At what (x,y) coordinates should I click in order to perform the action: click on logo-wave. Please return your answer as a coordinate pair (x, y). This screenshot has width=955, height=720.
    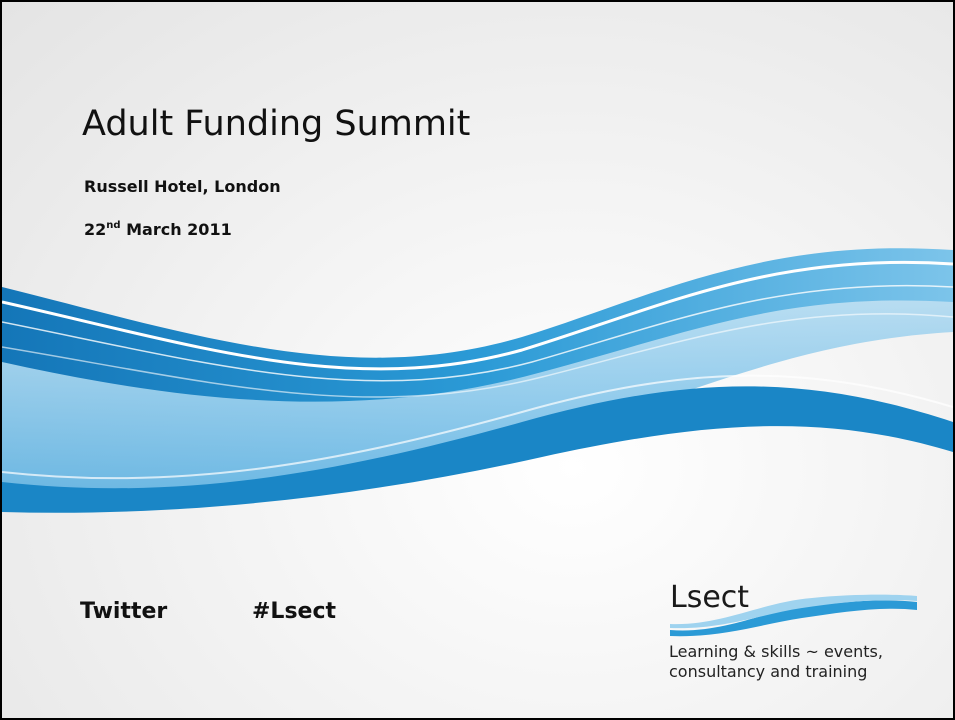
    Looking at the image, I should click on (793, 615).